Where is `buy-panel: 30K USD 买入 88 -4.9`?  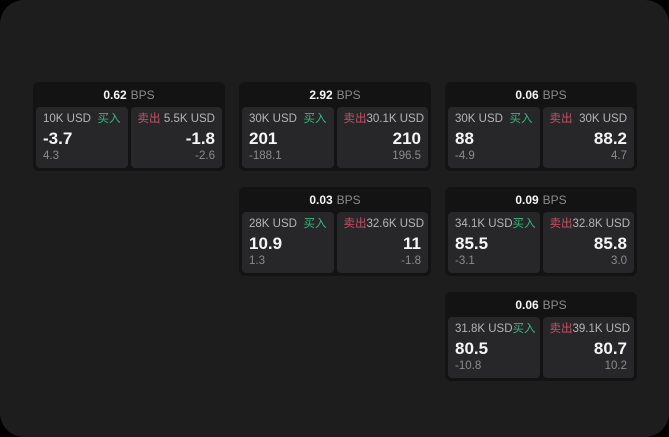
buy-panel: 30K USD 买入 88 -4.9 is located at coordinates (494, 137).